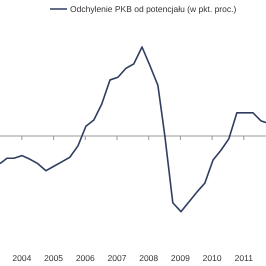 The image size is (266, 266). What do you see at coordinates (244, 258) in the screenshot?
I see `x-tick-label: 2011` at bounding box center [244, 258].